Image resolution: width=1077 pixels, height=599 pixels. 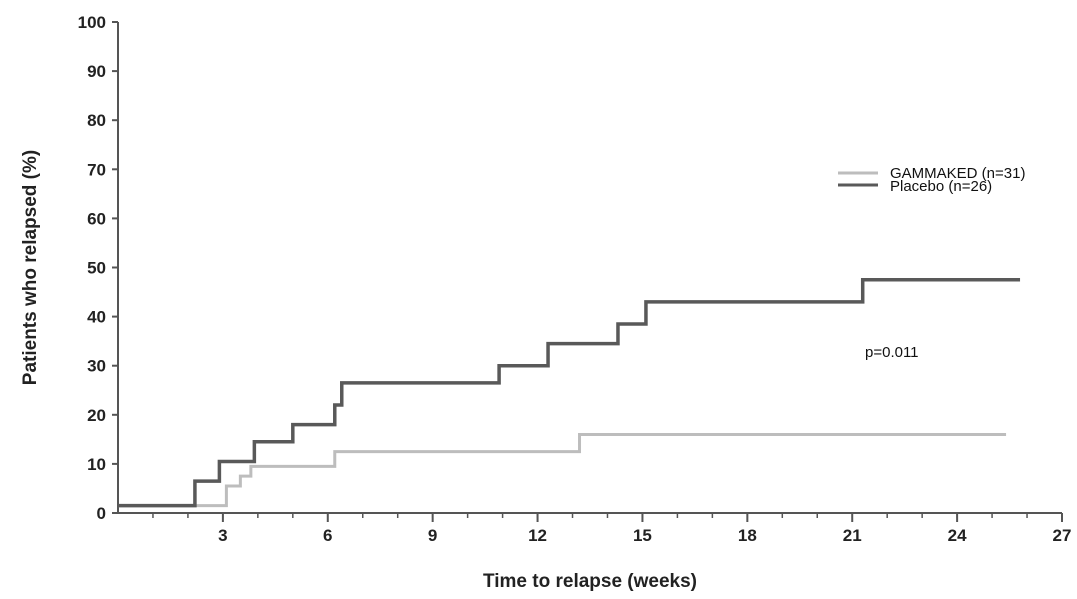 What do you see at coordinates (96, 317) in the screenshot?
I see `y-tick-label: 40` at bounding box center [96, 317].